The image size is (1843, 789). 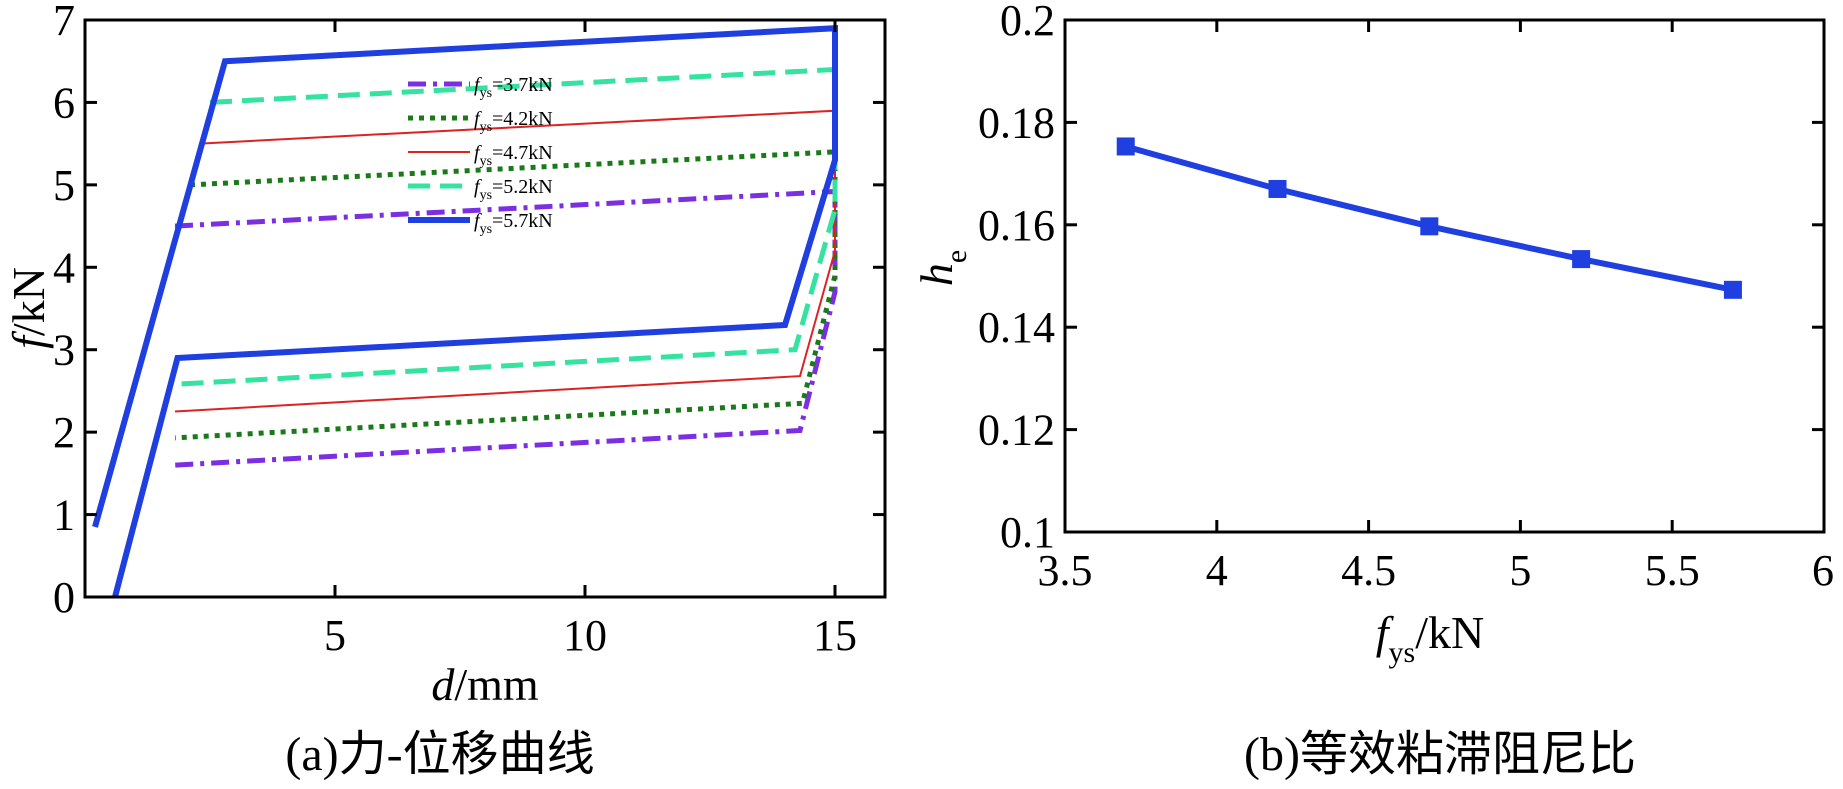 What do you see at coordinates (1016, 122) in the screenshot?
I see `panel-b-ytick-label-4: 0.18` at bounding box center [1016, 122].